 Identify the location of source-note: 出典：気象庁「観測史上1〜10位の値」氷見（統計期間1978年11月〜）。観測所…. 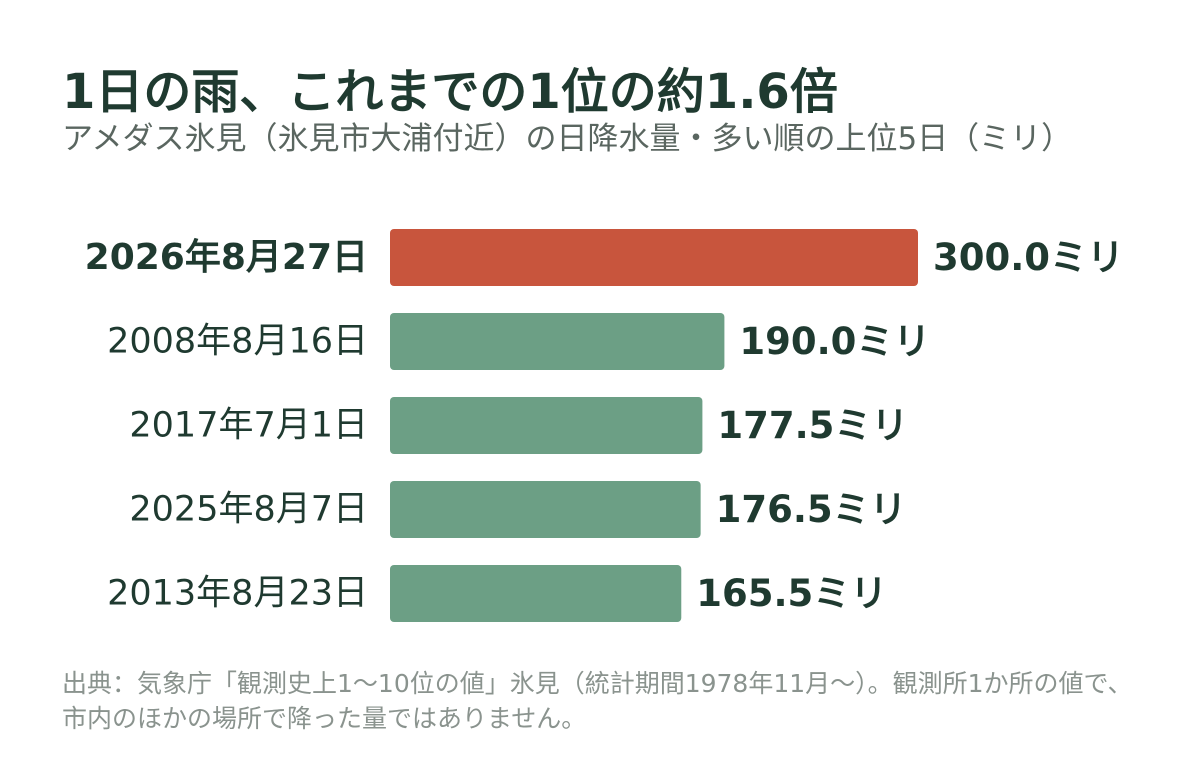
(597, 701).